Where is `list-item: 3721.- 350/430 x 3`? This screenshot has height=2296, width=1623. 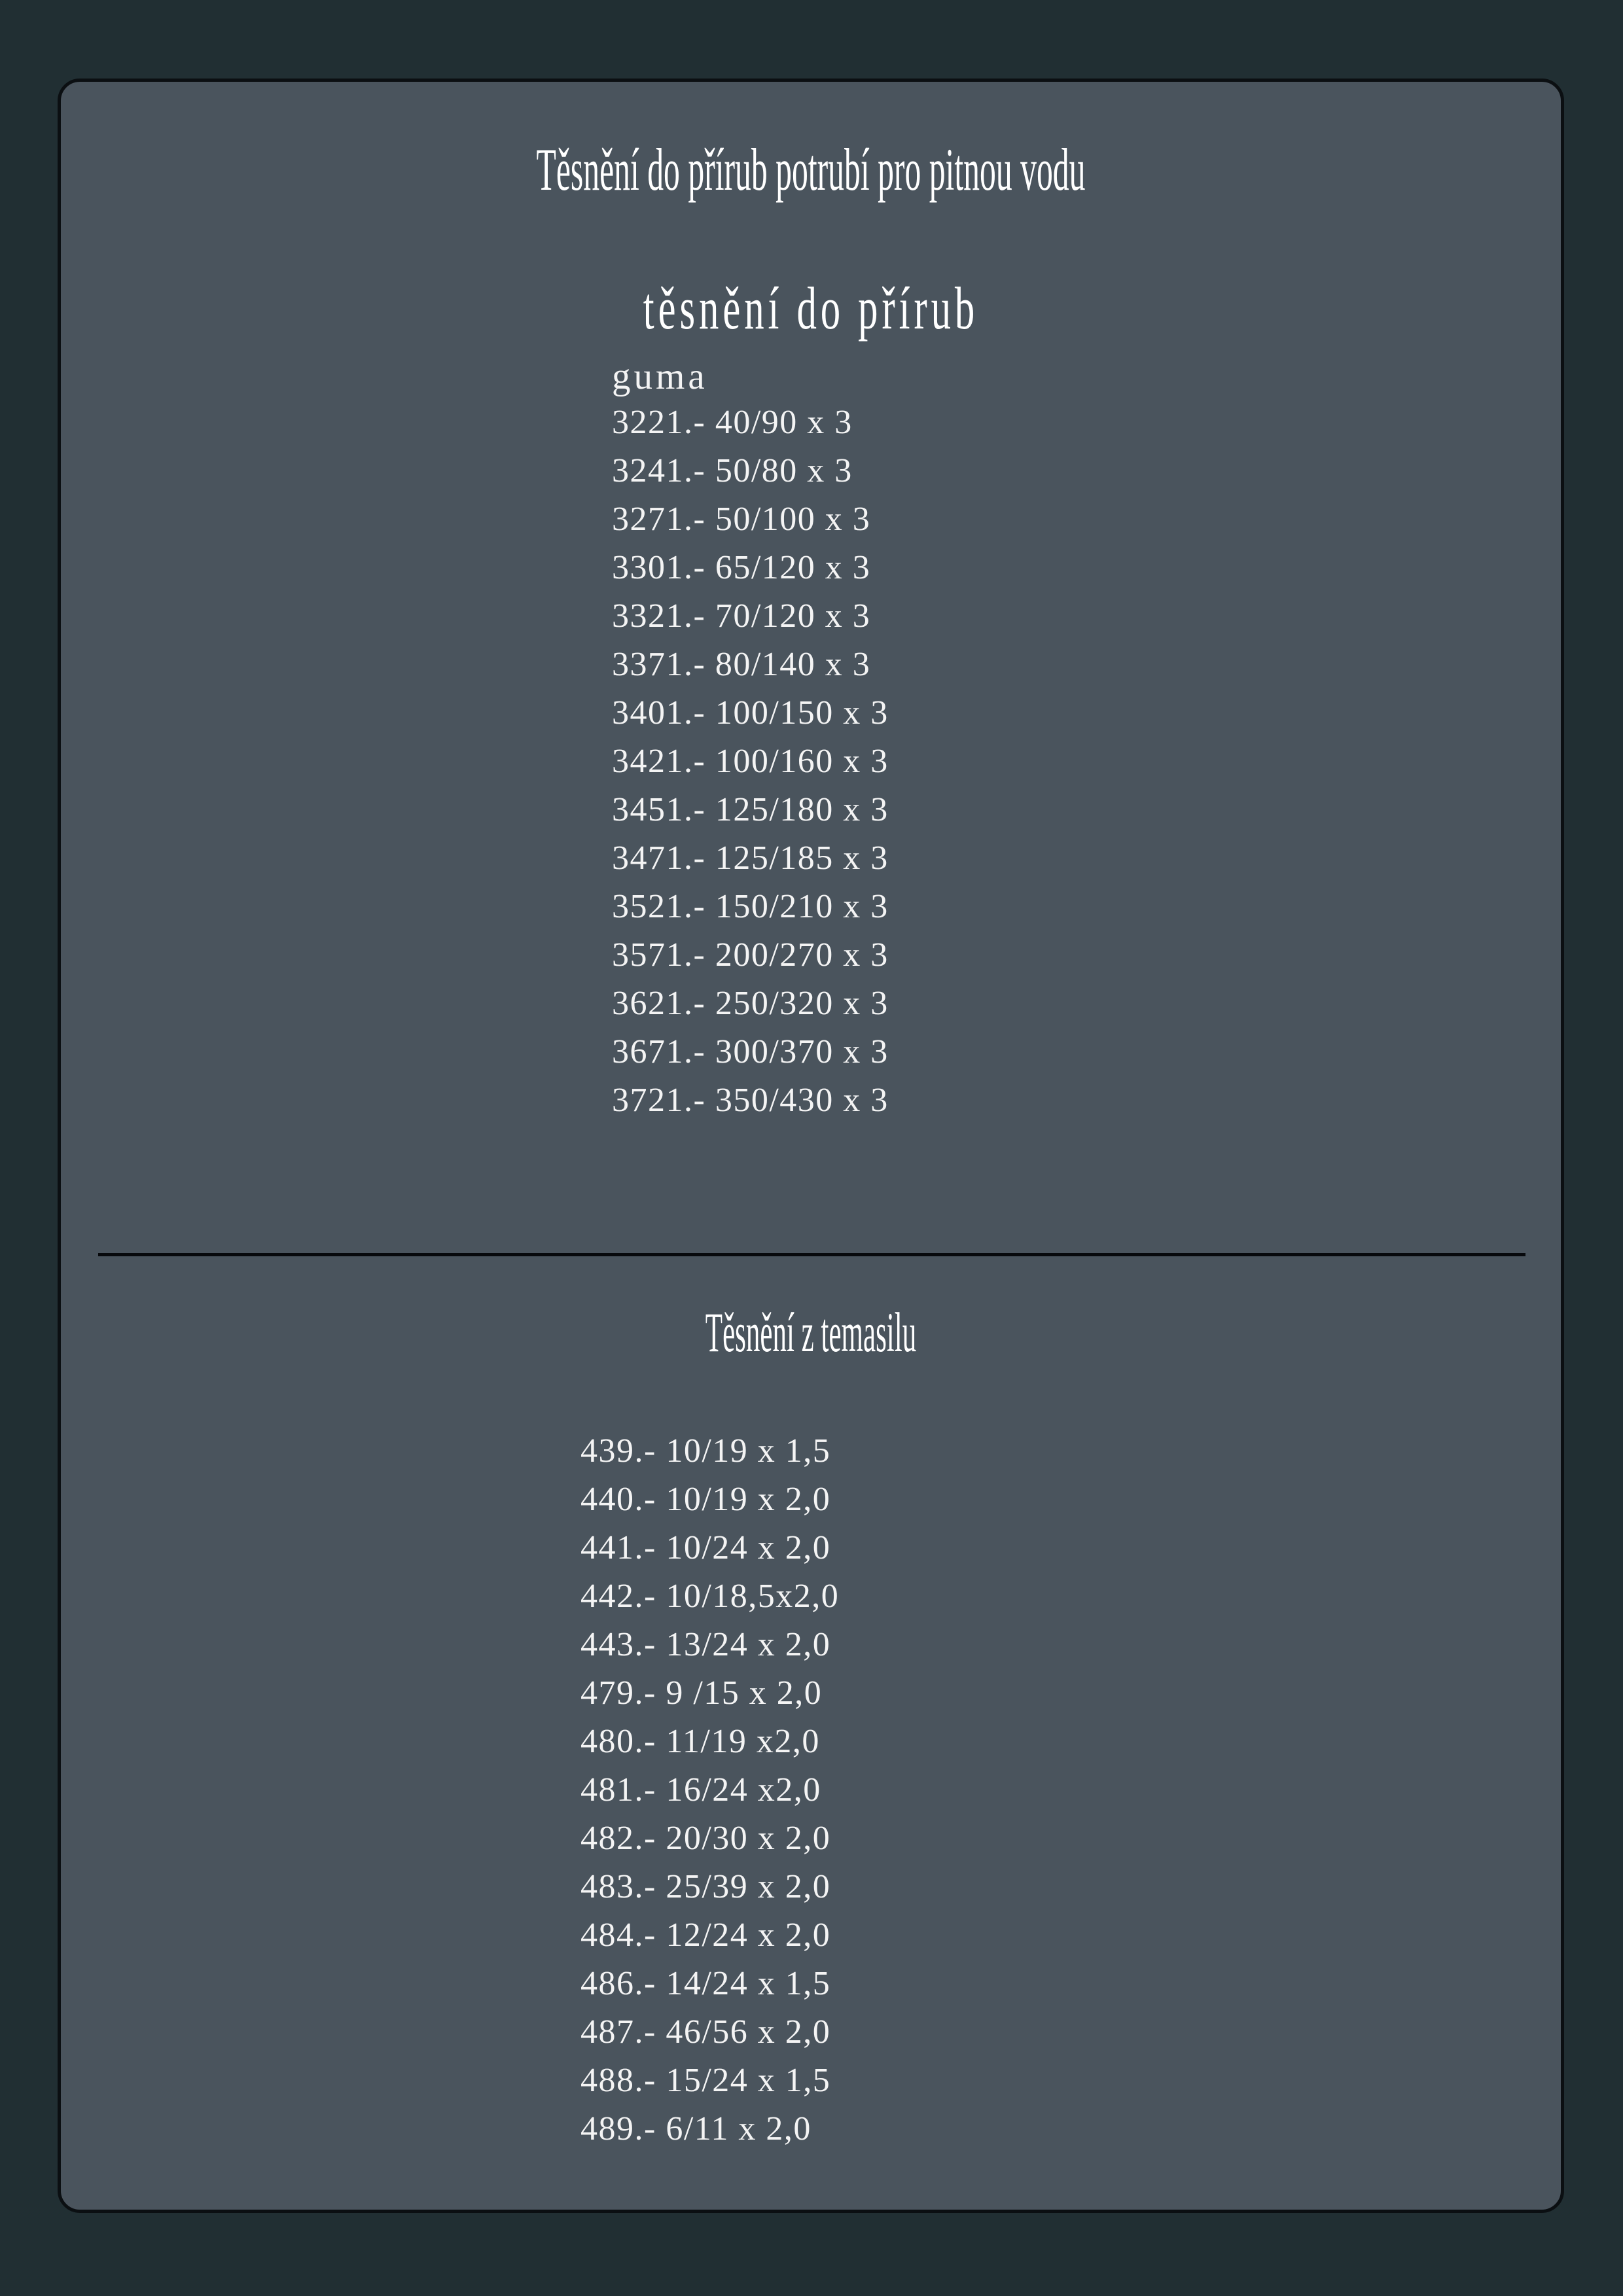 list-item: 3721.- 350/430 x 3 is located at coordinates (750, 1101).